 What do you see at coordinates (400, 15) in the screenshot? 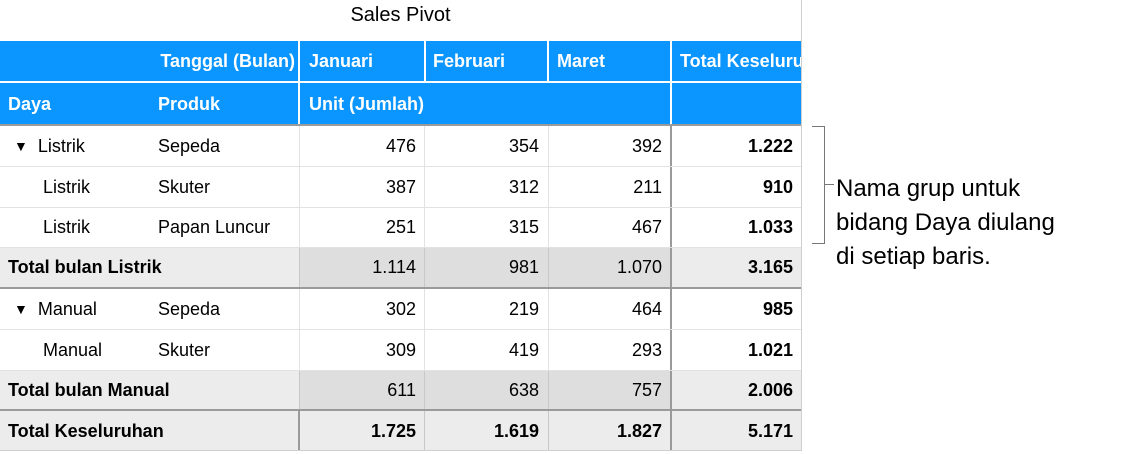
I see `table-title: Sales Pivot` at bounding box center [400, 15].